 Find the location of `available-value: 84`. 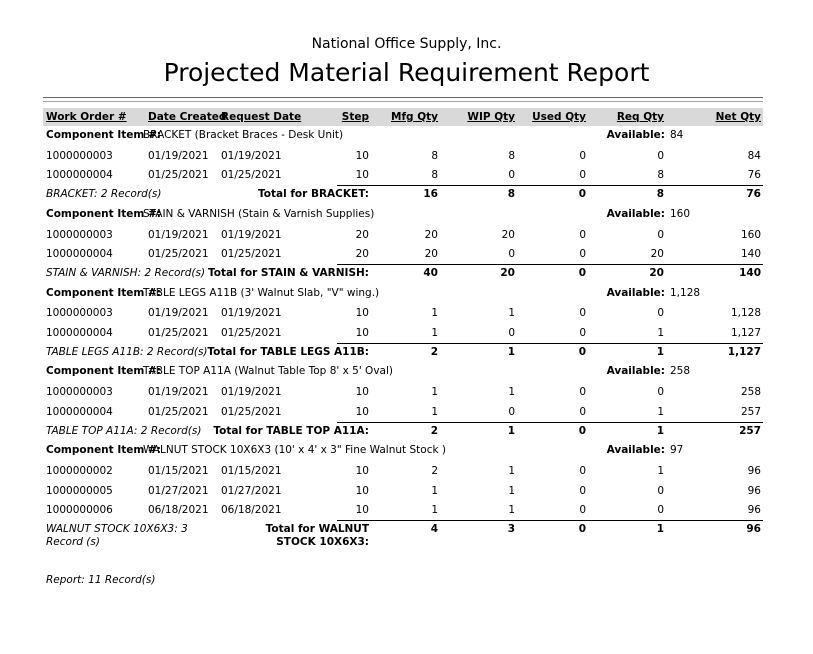

available-value: 84 is located at coordinates (677, 135).